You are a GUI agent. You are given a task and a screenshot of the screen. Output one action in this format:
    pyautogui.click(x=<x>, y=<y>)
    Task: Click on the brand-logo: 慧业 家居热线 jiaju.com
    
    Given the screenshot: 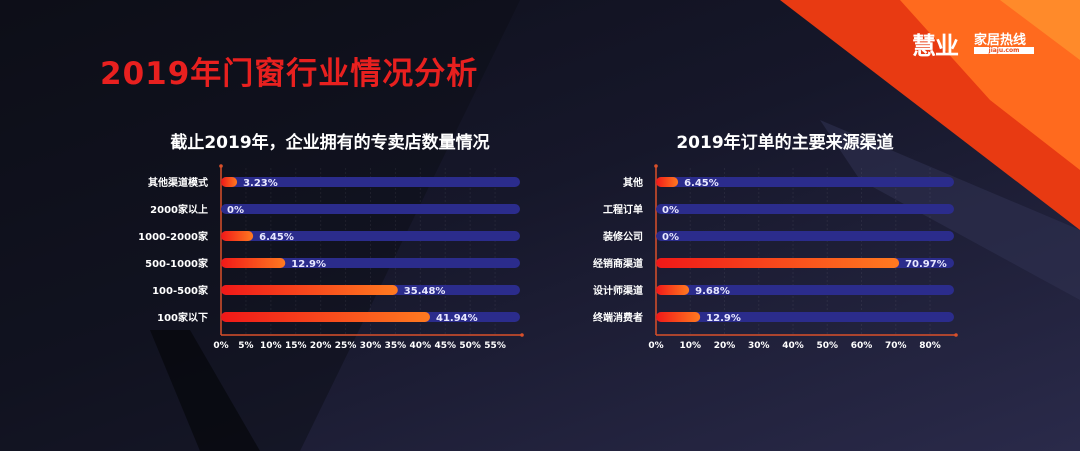 What is the action you would take?
    pyautogui.click(x=973, y=43)
    